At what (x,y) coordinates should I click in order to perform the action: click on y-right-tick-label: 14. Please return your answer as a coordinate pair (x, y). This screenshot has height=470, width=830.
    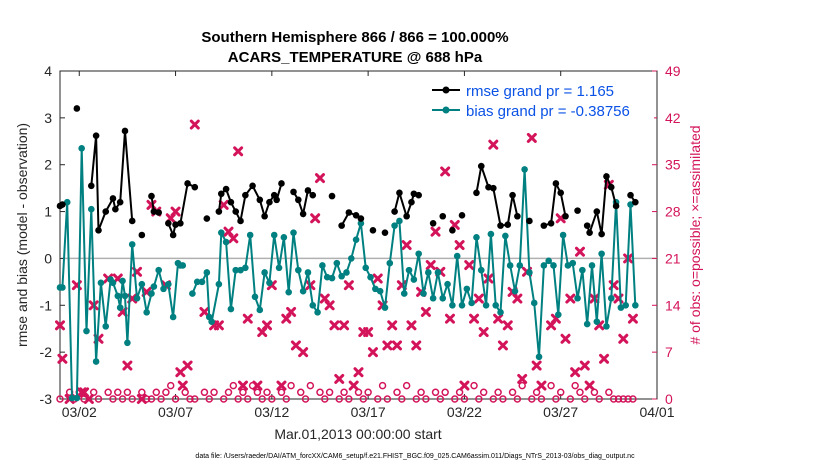
    Looking at the image, I should click on (673, 305).